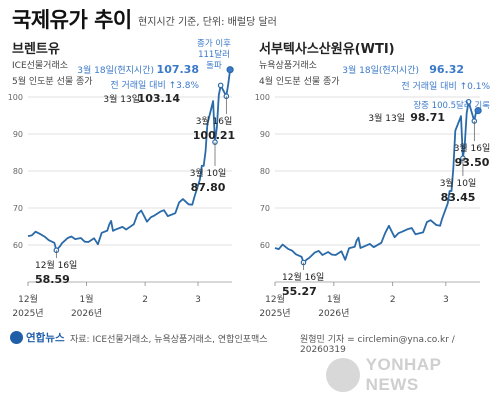 Image resolution: width=500 pixels, height=402 pixels. What do you see at coordinates (299, 81) in the screenshot?
I see `chart-contract: 4월 인도분 선물 종가` at bounding box center [299, 81].